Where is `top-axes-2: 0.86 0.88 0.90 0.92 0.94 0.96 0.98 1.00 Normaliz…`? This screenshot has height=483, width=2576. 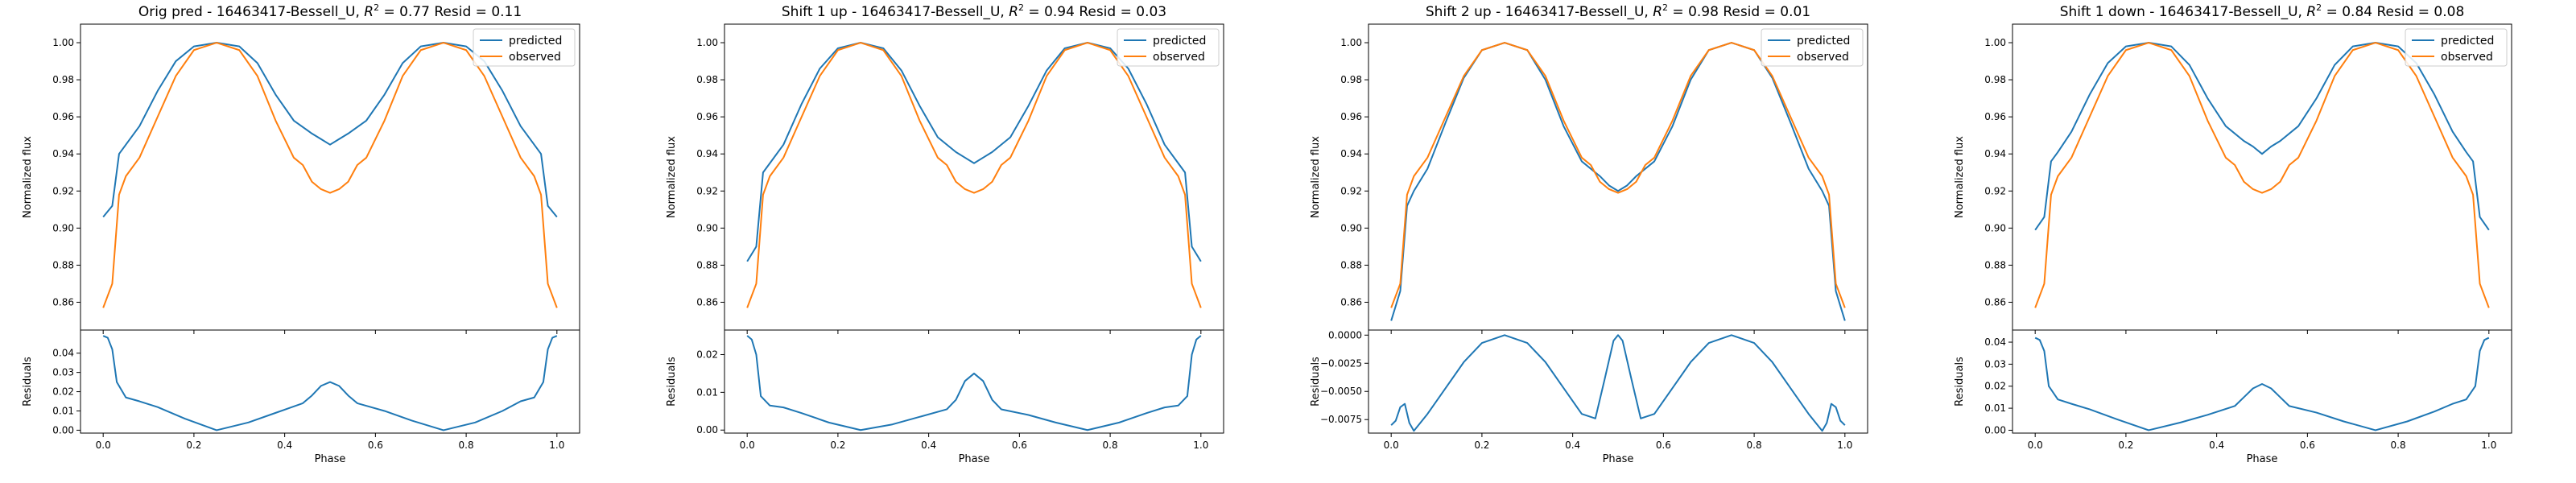
top-axes-2: 0.86 0.88 0.90 0.92 0.94 0.96 0.98 1.00 Normaliz… is located at coordinates (1589, 178).